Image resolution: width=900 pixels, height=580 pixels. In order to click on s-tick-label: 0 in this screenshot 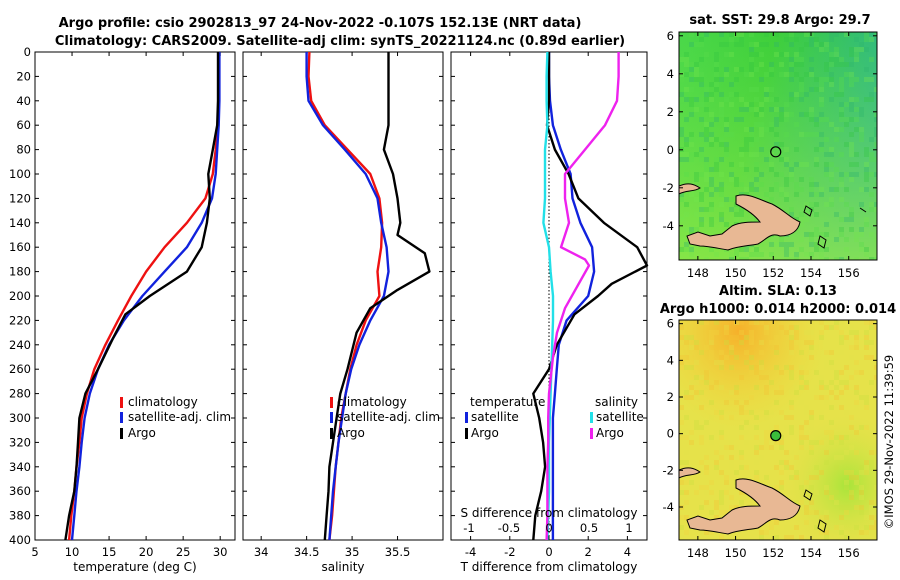, I will do `click(548, 528)`.